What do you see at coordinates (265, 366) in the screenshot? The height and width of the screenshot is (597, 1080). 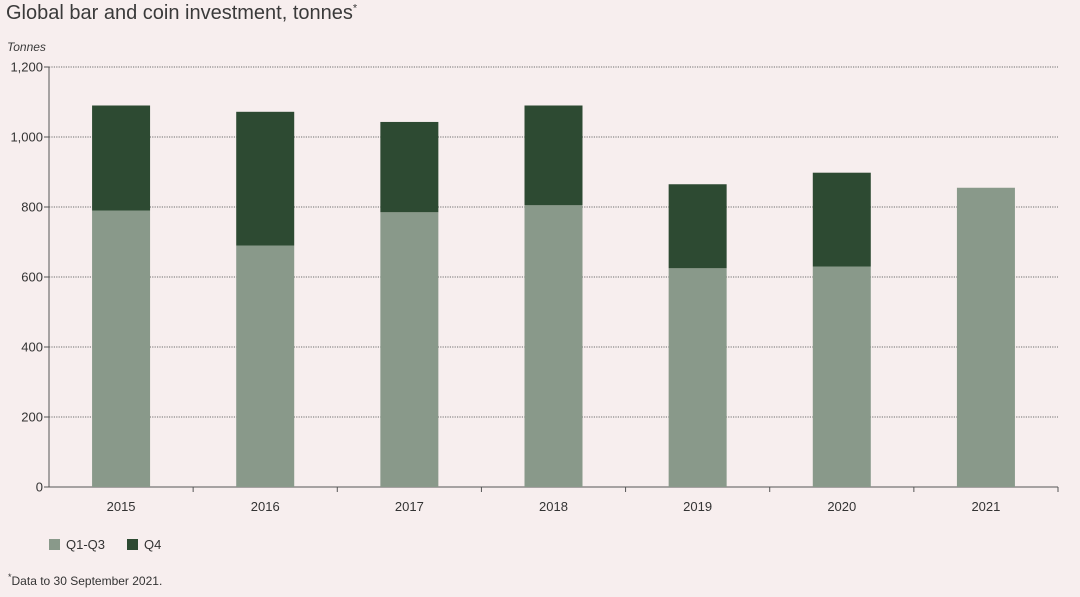 I see `bar-q1q3-2016` at bounding box center [265, 366].